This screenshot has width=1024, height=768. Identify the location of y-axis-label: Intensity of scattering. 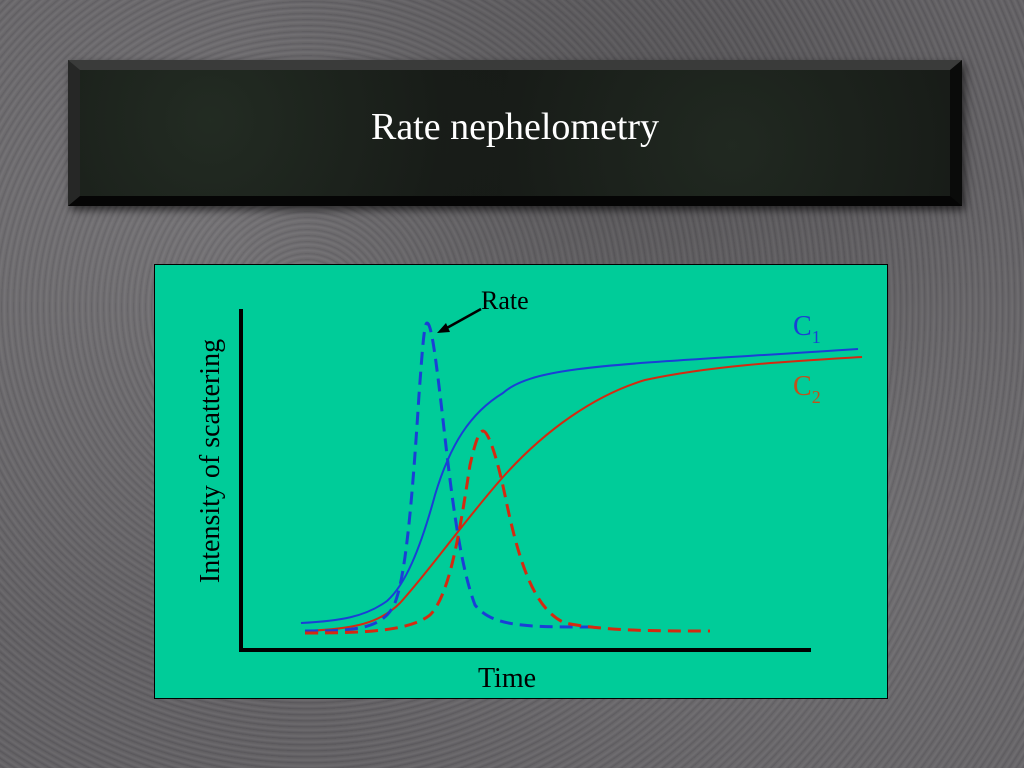
(210, 461).